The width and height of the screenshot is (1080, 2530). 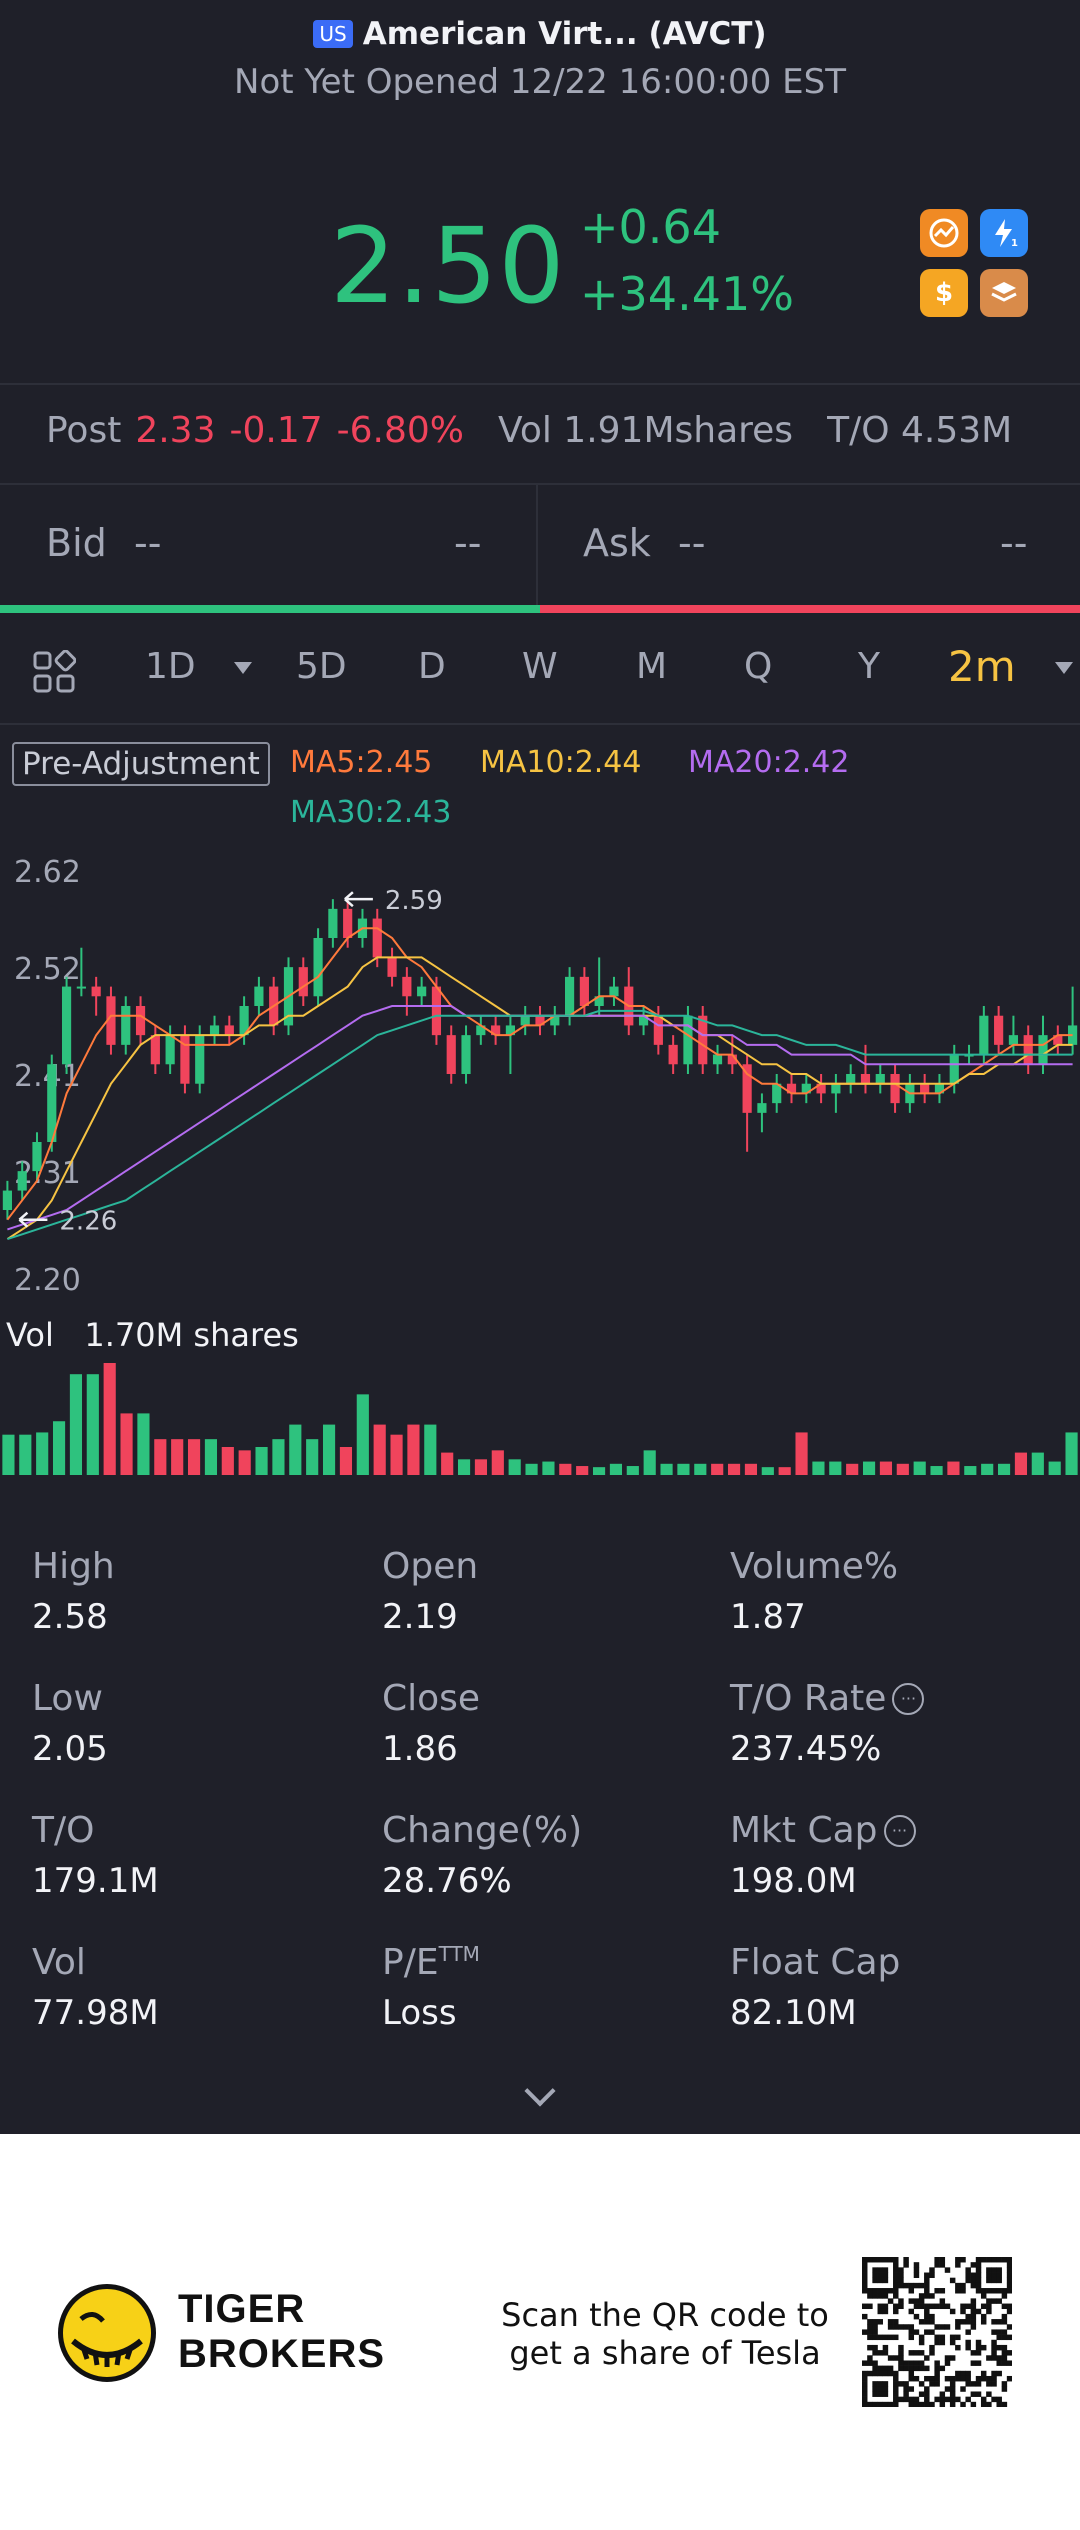 What do you see at coordinates (482, 1830) in the screenshot?
I see `stat-label: Change(%)` at bounding box center [482, 1830].